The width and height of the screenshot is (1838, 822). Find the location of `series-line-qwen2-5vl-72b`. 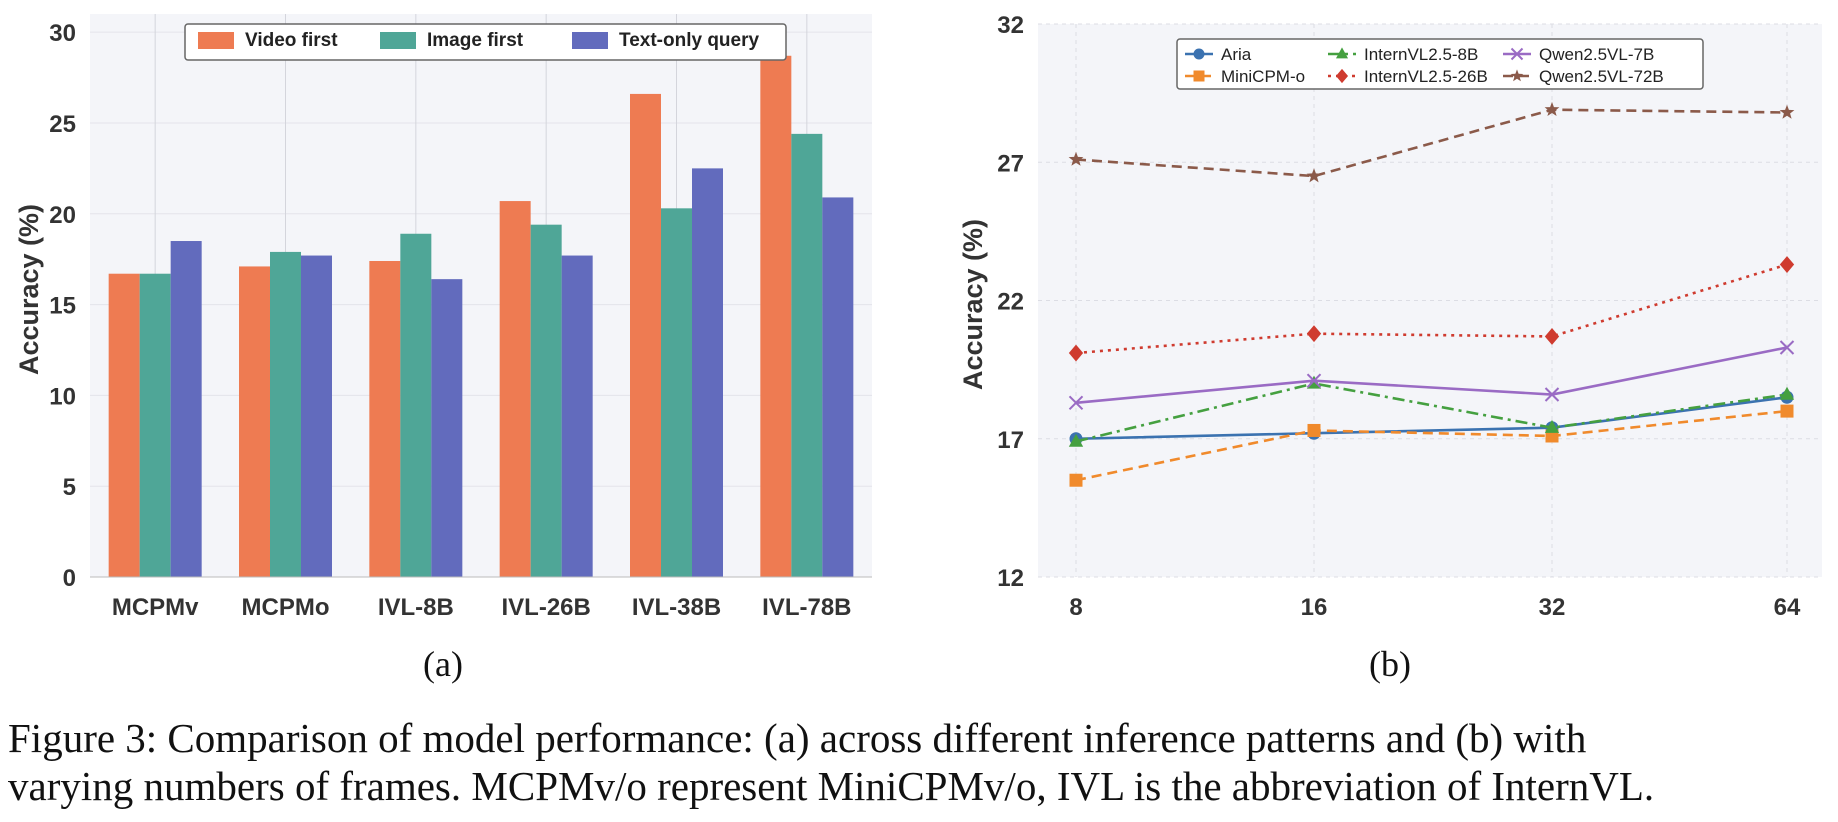

series-line-qwen2-5vl-72b is located at coordinates (1431, 143).